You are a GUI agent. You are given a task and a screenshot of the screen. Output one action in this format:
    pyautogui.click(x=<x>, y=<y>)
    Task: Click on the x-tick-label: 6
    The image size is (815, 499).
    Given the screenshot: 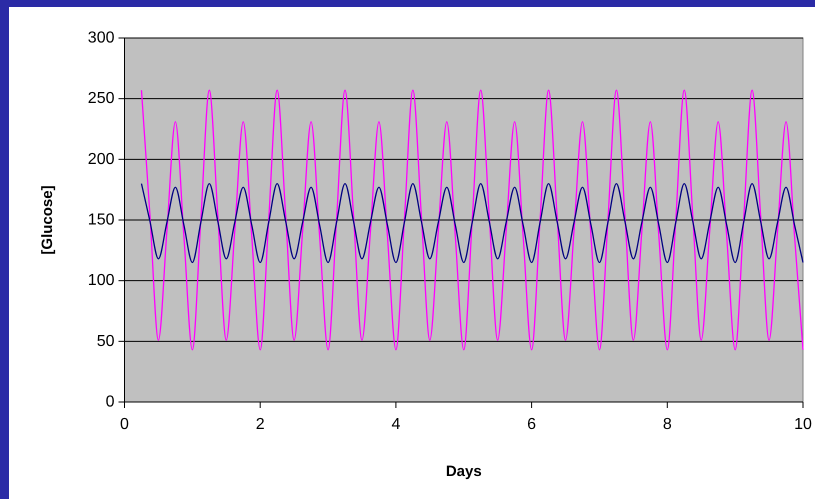 What is the action you would take?
    pyautogui.click(x=531, y=424)
    